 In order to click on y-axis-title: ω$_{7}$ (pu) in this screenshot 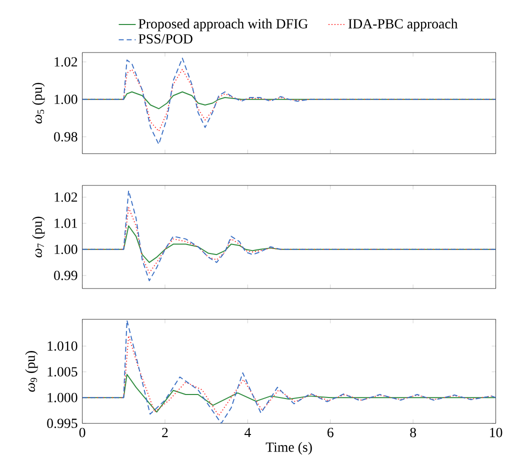, I will do `click(38, 237)`.